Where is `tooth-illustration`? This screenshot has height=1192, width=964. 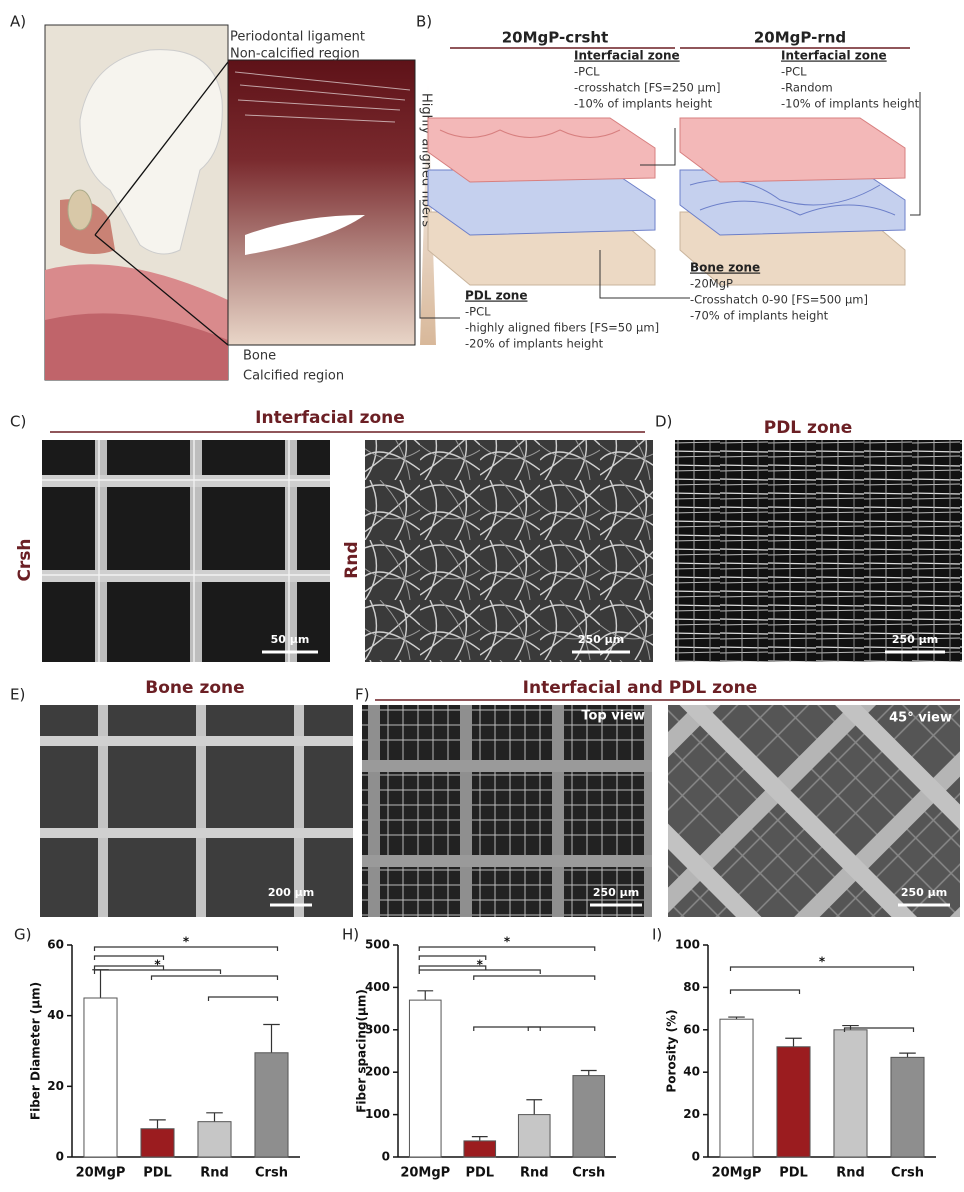 tooth-illustration is located at coordinates (136, 202).